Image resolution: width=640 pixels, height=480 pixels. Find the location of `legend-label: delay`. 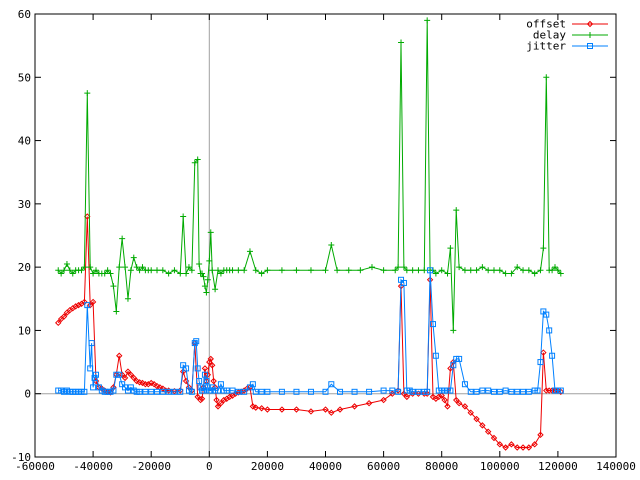

legend-label: delay is located at coordinates (549, 35).